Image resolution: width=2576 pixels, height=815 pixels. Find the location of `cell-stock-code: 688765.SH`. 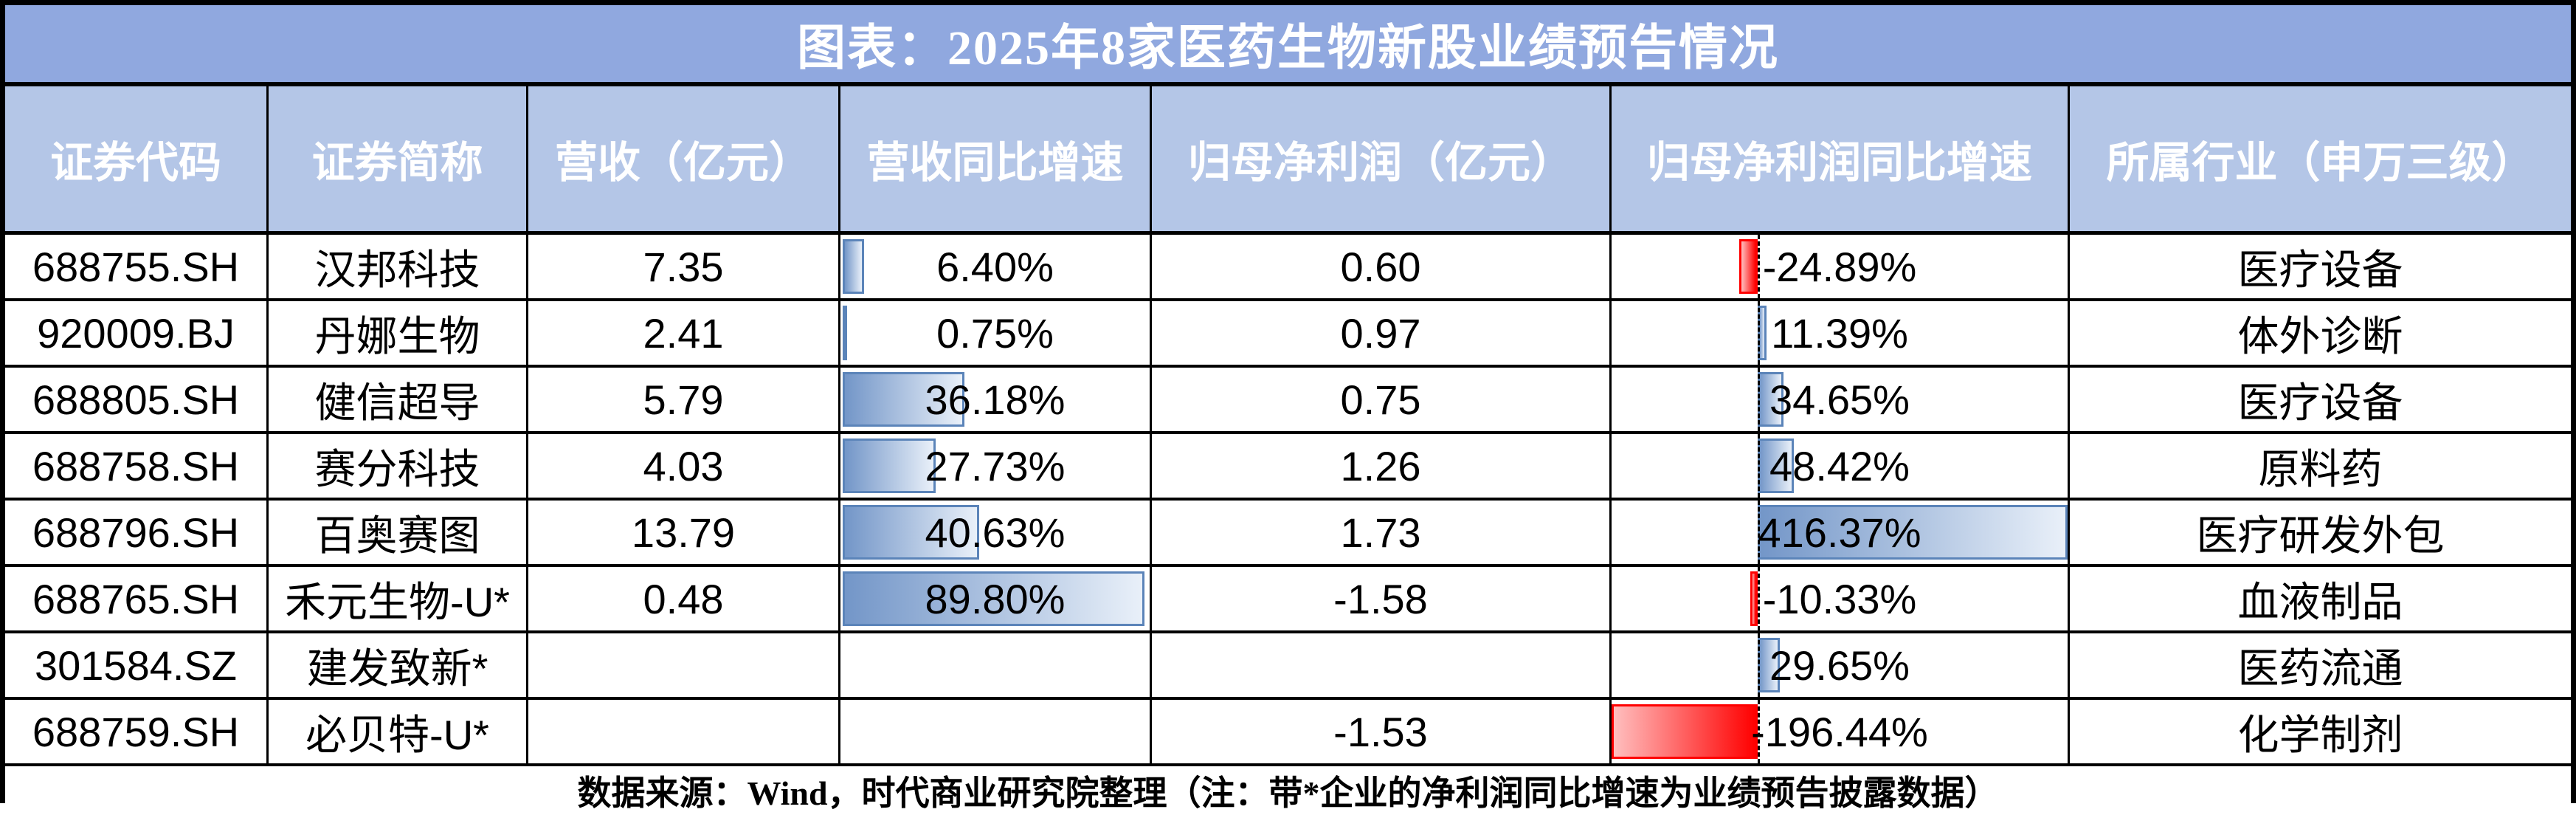

cell-stock-code: 688765.SH is located at coordinates (137, 598).